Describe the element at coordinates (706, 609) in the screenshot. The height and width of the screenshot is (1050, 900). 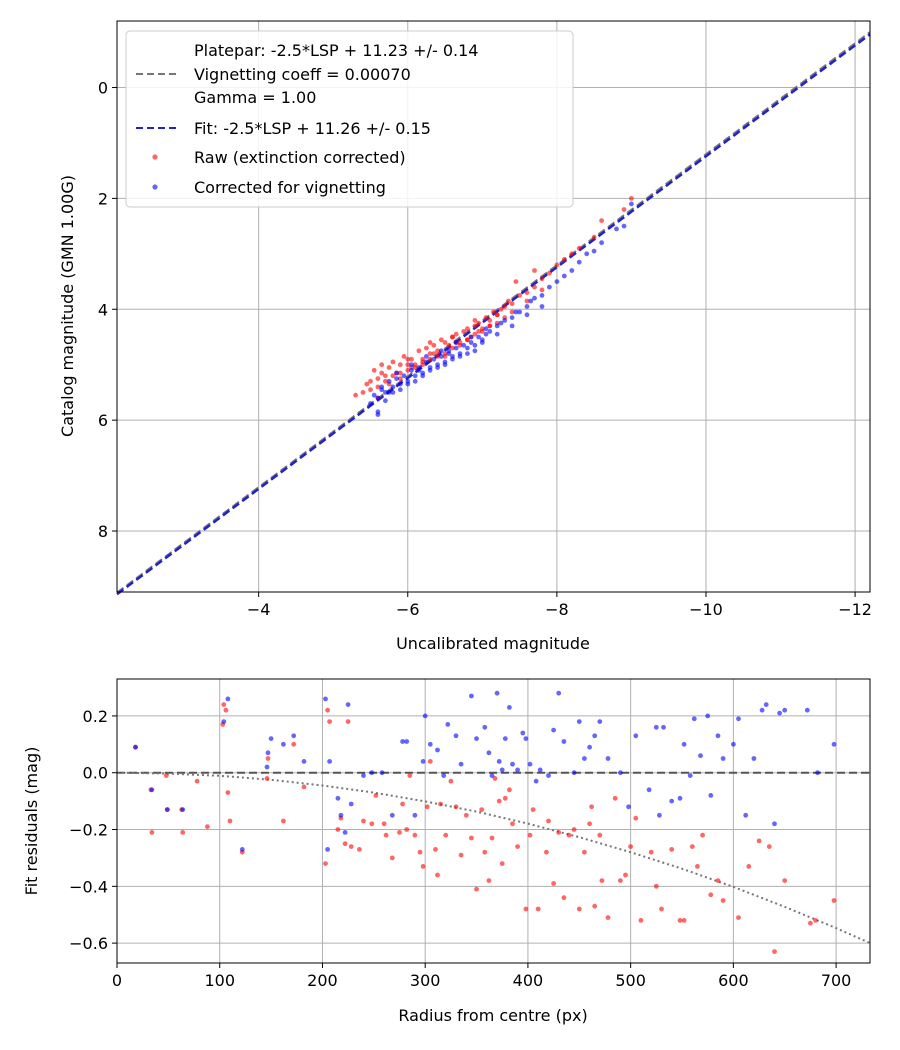
I see `x-tick-label: −10` at that location.